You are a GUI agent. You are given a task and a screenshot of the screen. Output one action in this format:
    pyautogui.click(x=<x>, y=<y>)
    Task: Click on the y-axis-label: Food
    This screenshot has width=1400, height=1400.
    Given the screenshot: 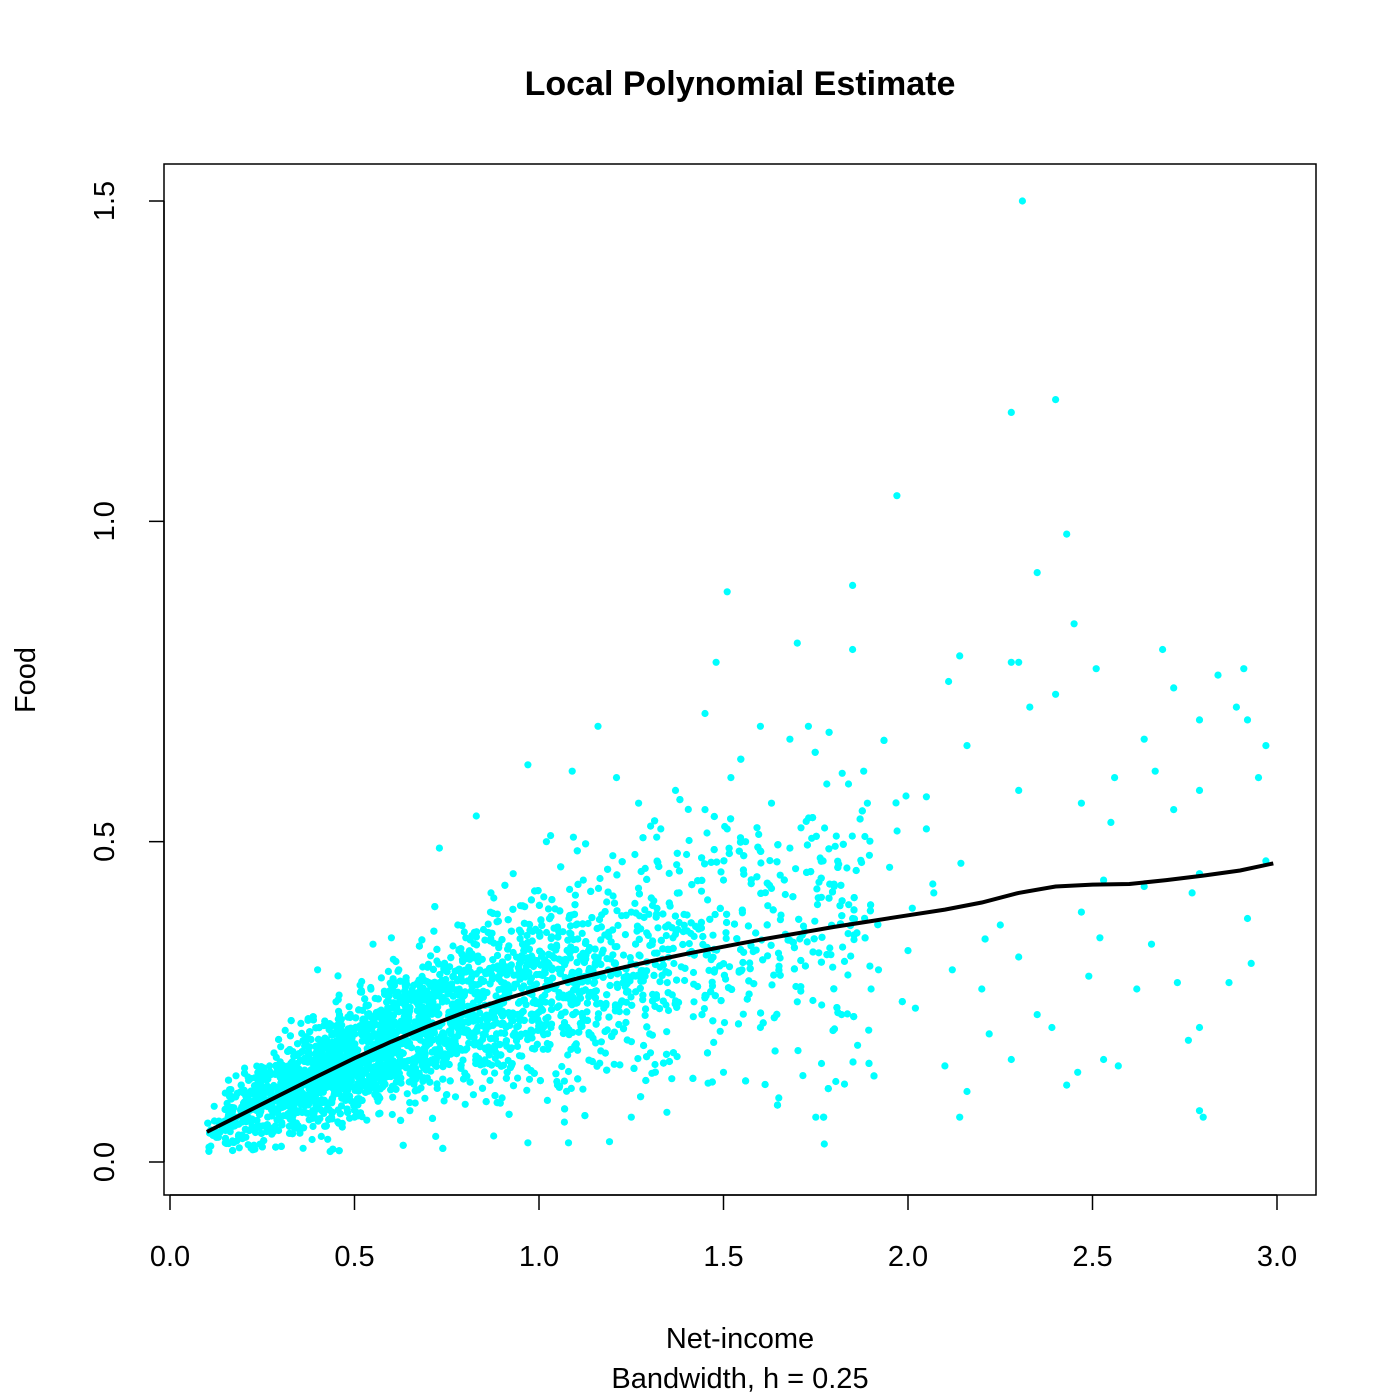 What is the action you would take?
    pyautogui.click(x=26, y=680)
    